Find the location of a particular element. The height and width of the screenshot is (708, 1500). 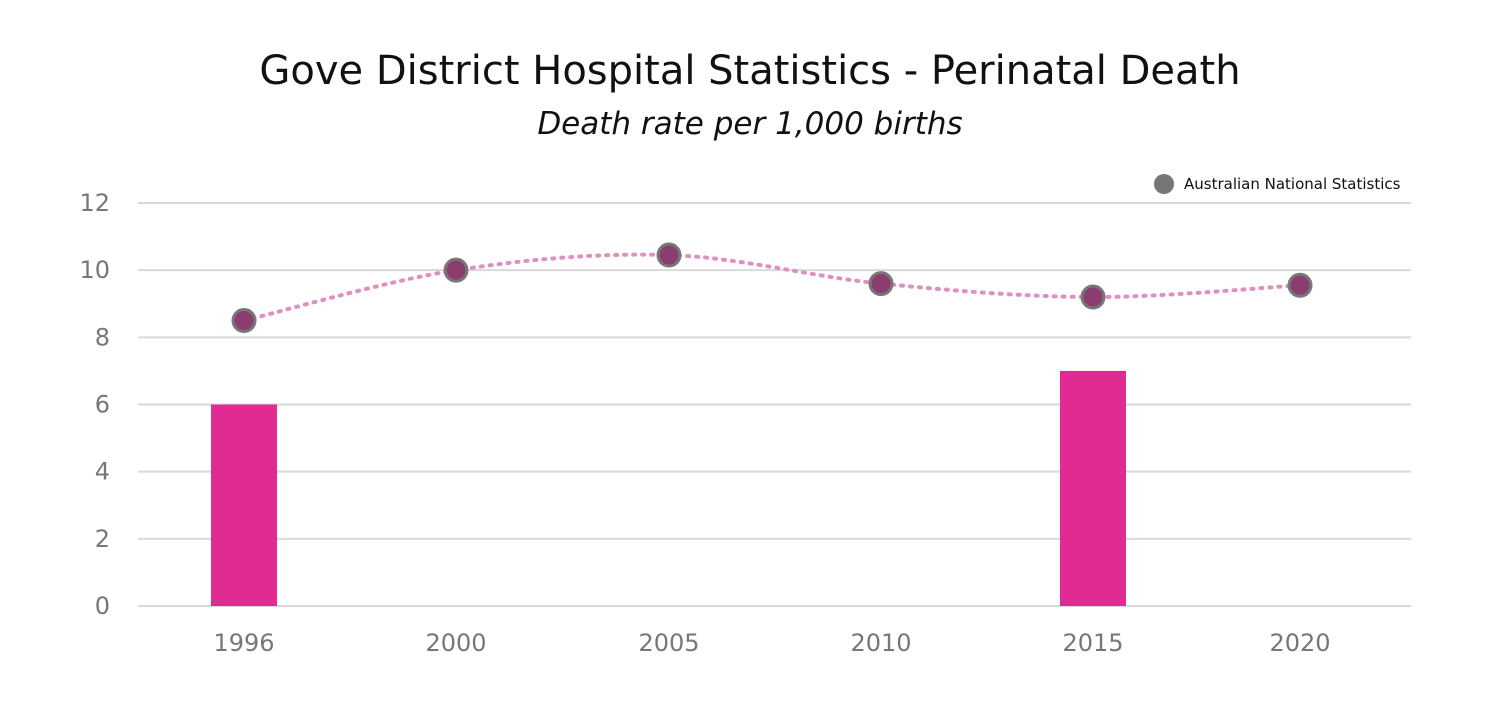

x-tick-label: 2010 is located at coordinates (880, 643).